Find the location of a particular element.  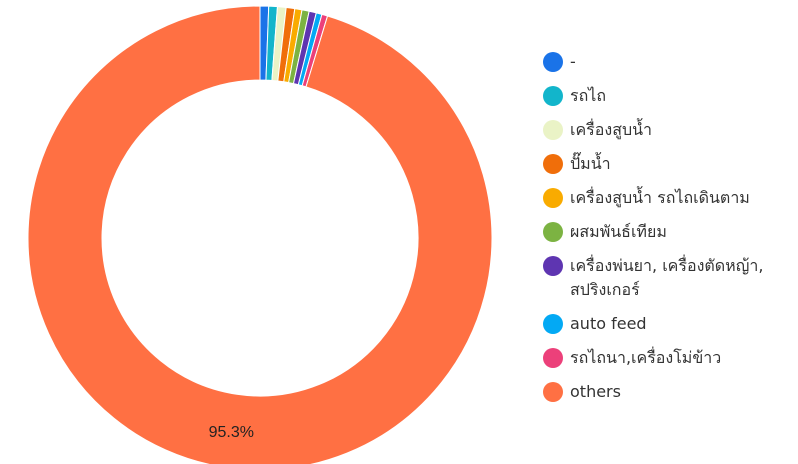

legend-item: เครื่องพ่นยา, เครื่องตัดหญ้า, สปริงเกอร์ is located at coordinates (668, 278).